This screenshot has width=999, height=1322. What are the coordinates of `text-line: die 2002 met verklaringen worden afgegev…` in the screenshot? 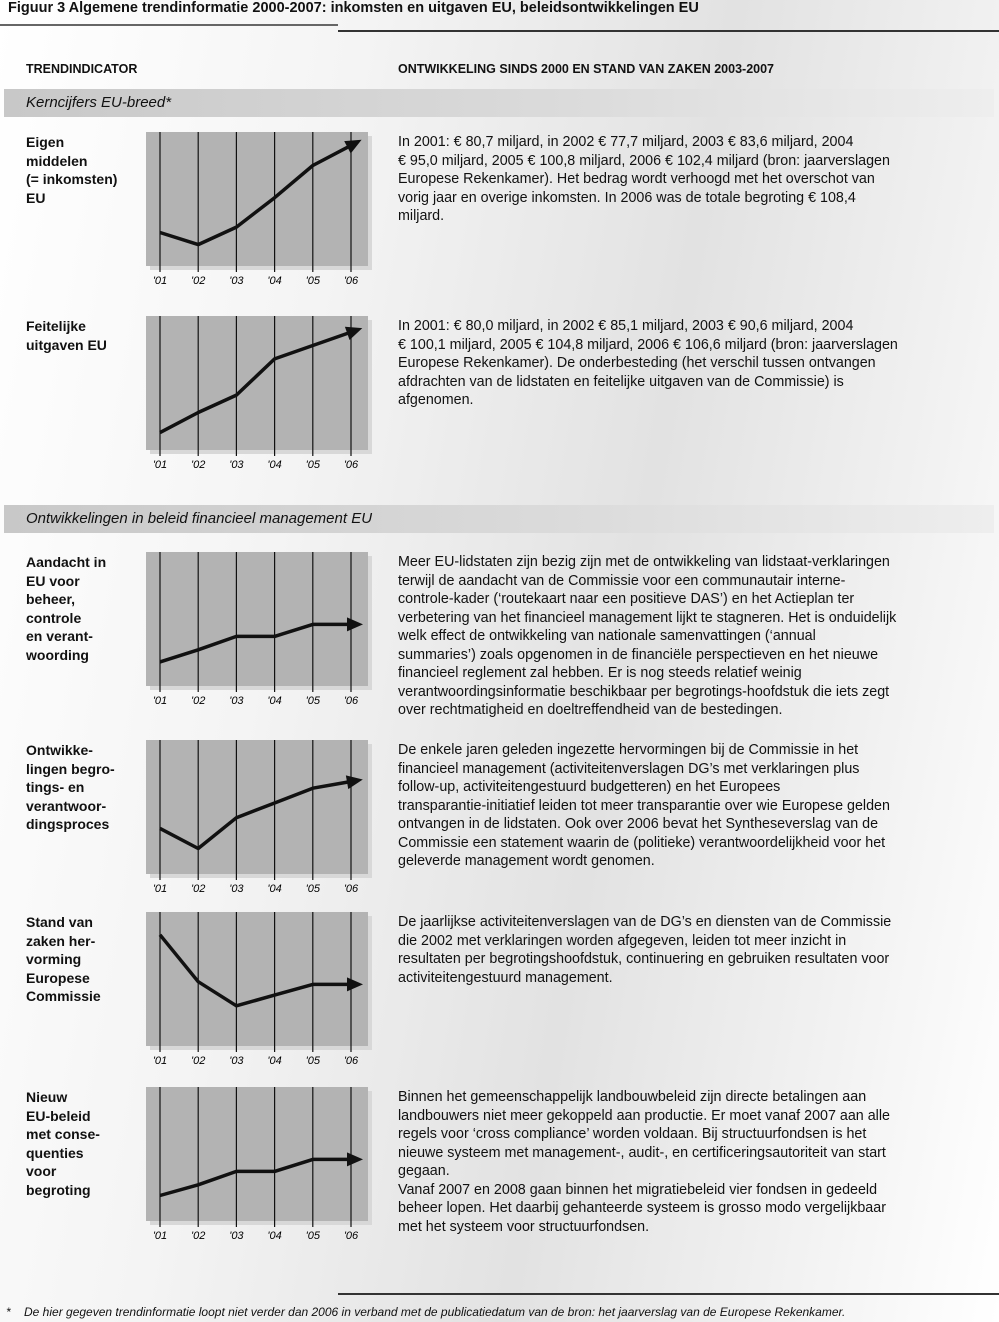 It's located at (622, 940).